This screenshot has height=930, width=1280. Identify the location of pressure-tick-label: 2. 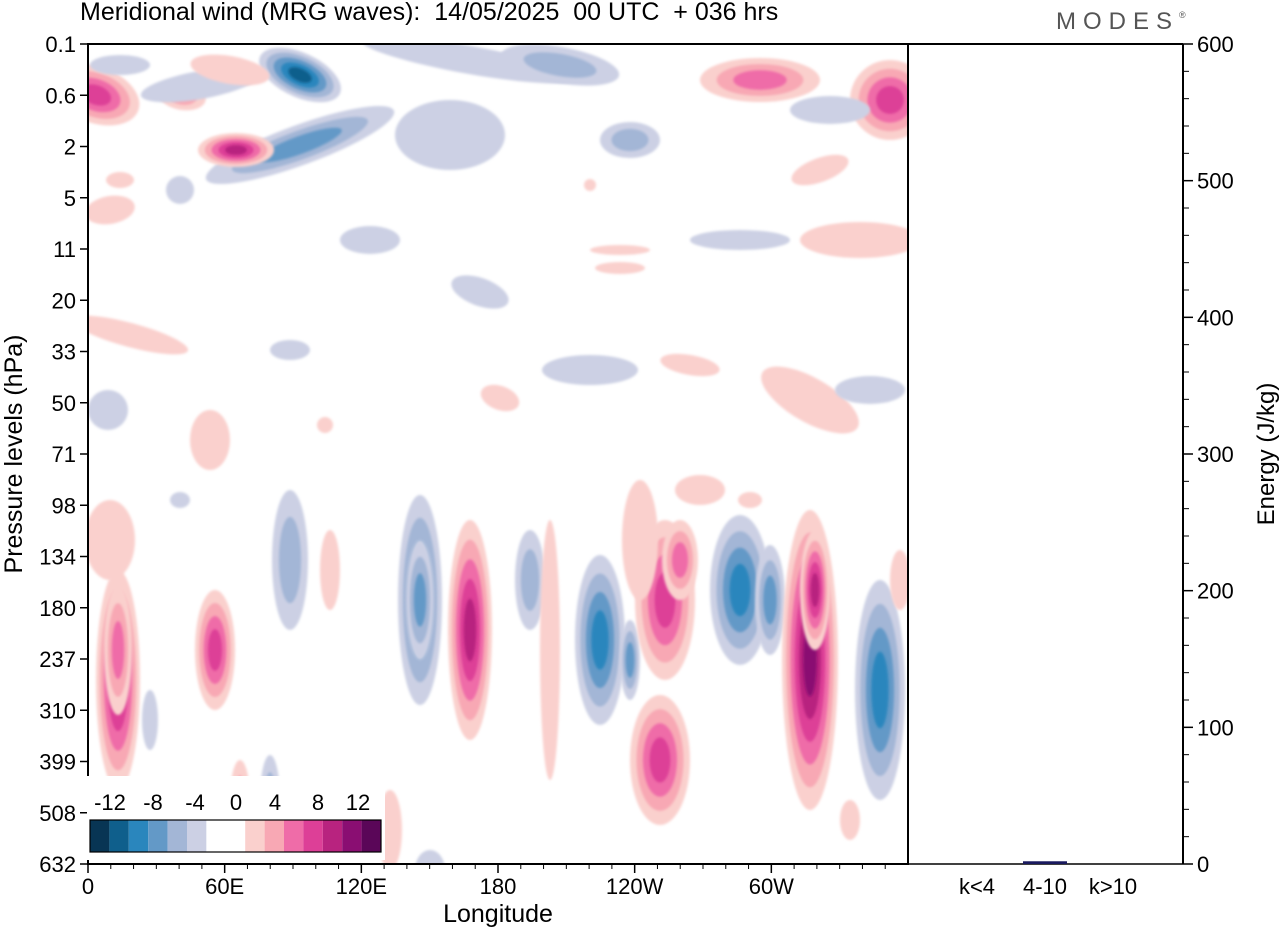
(70, 147).